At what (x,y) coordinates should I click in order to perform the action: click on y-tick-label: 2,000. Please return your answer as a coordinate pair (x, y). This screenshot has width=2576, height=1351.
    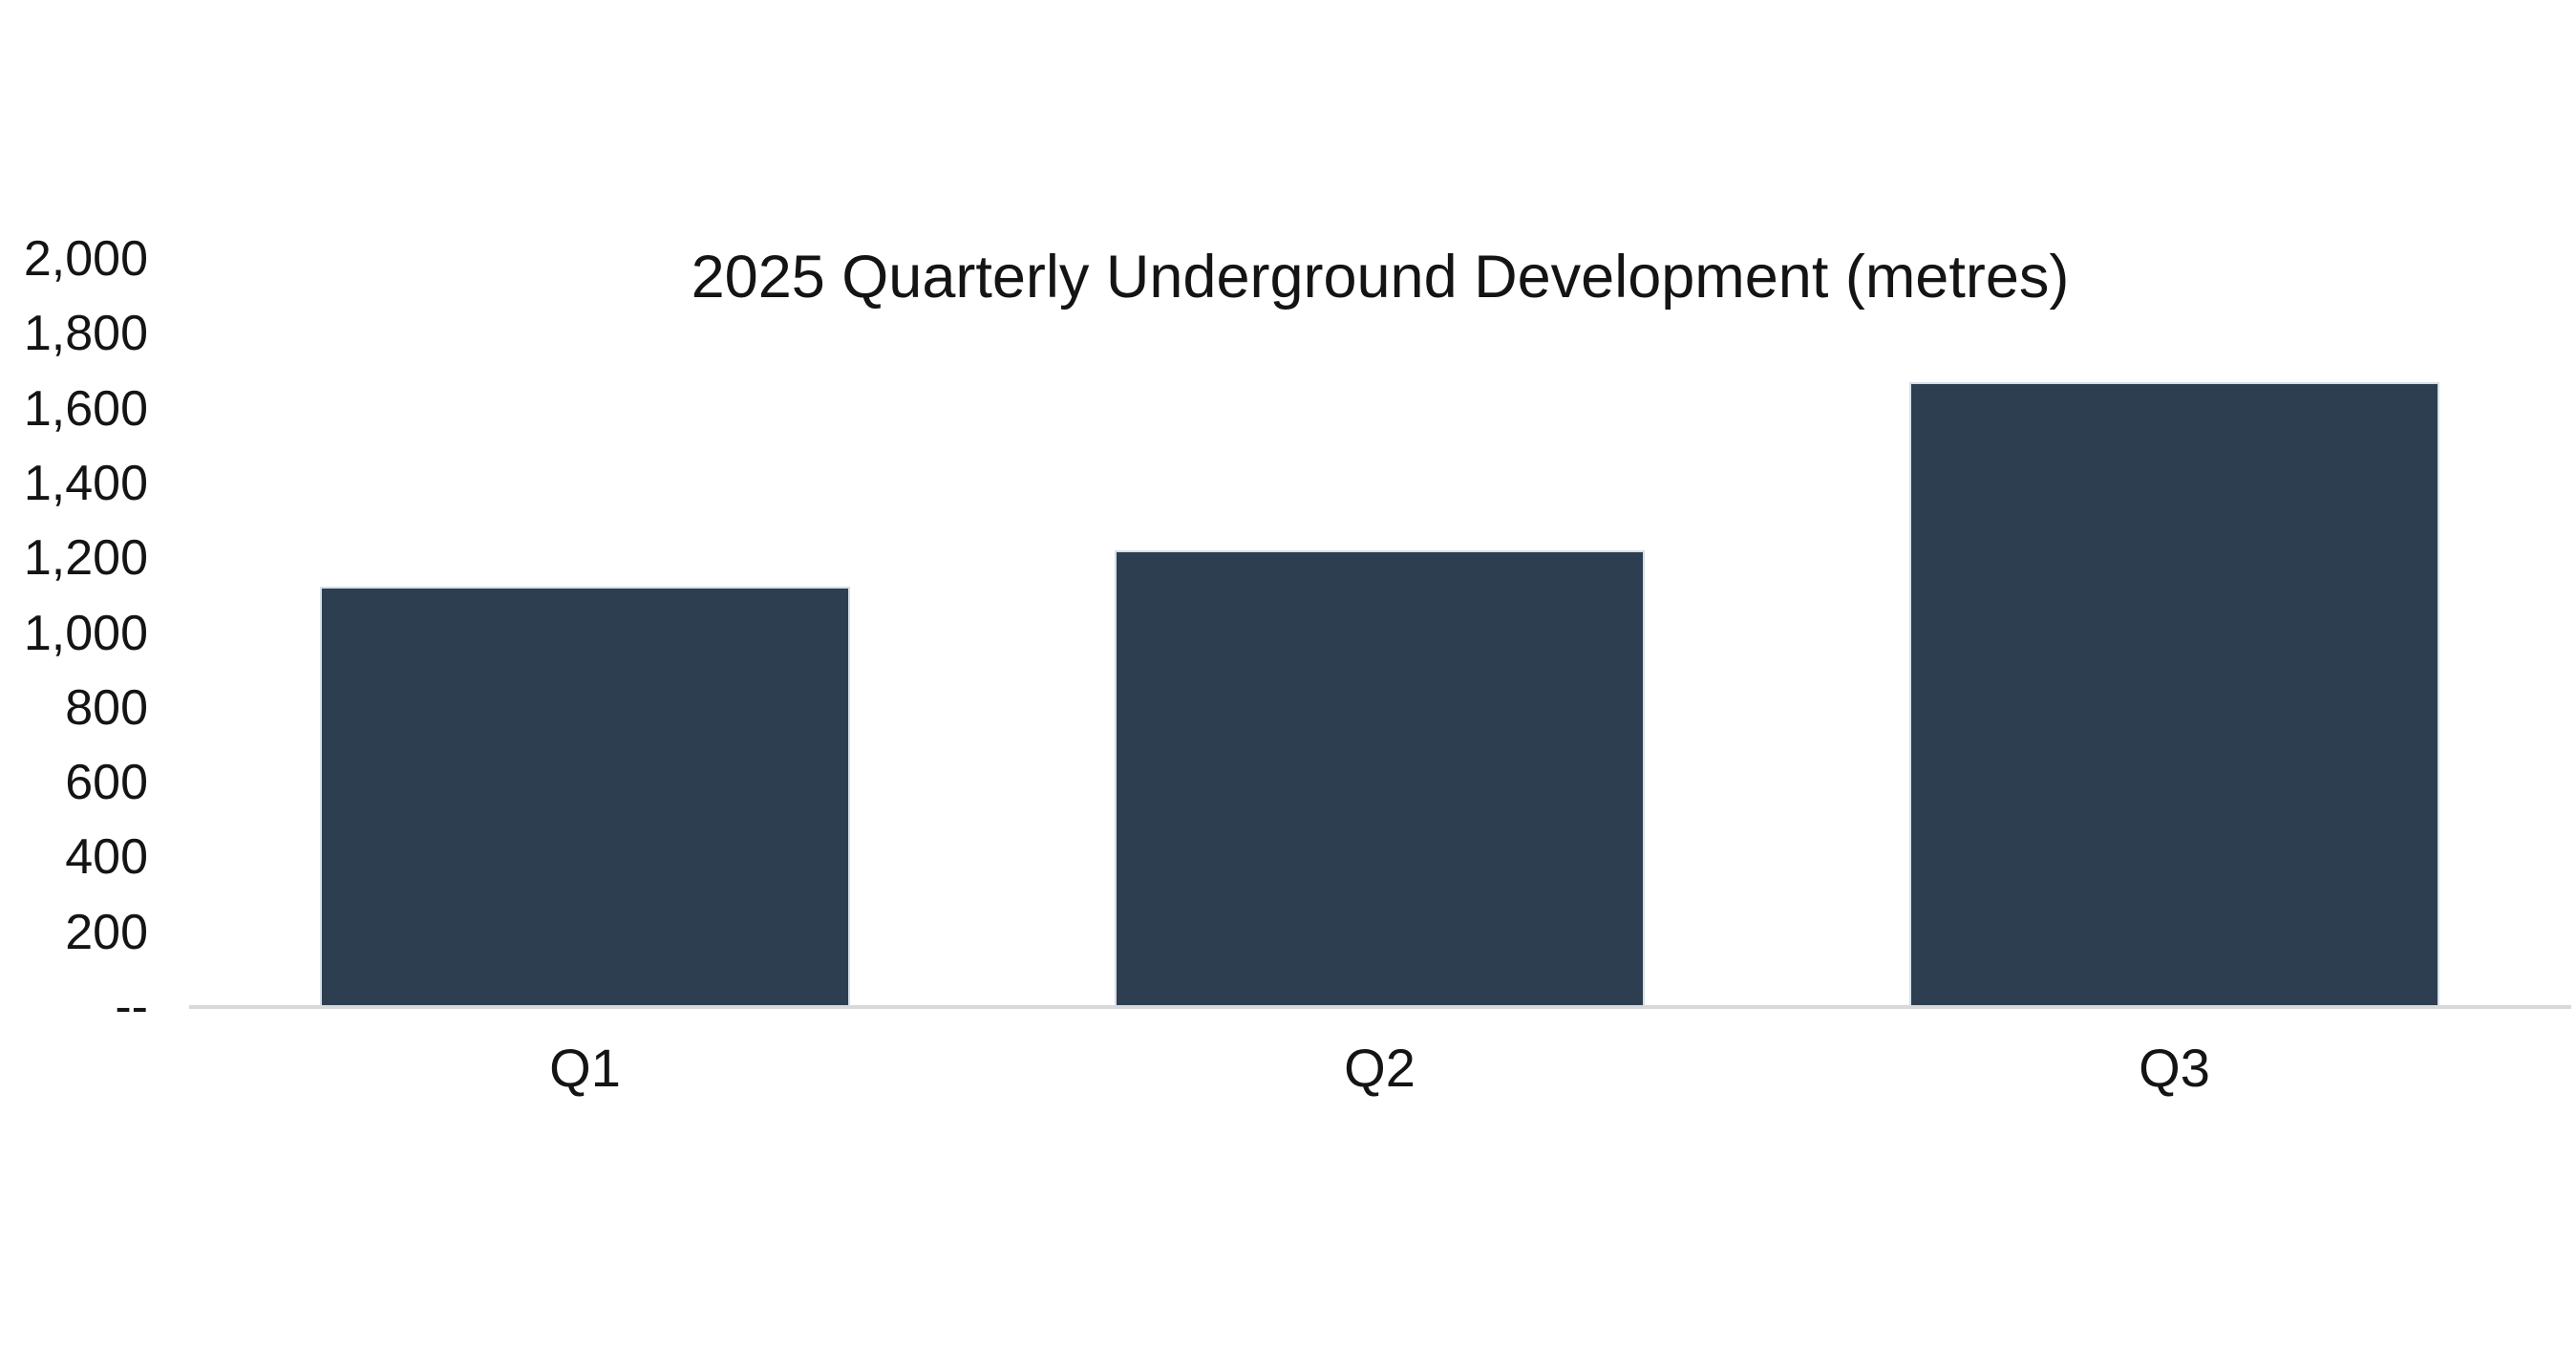
    Looking at the image, I should click on (85, 259).